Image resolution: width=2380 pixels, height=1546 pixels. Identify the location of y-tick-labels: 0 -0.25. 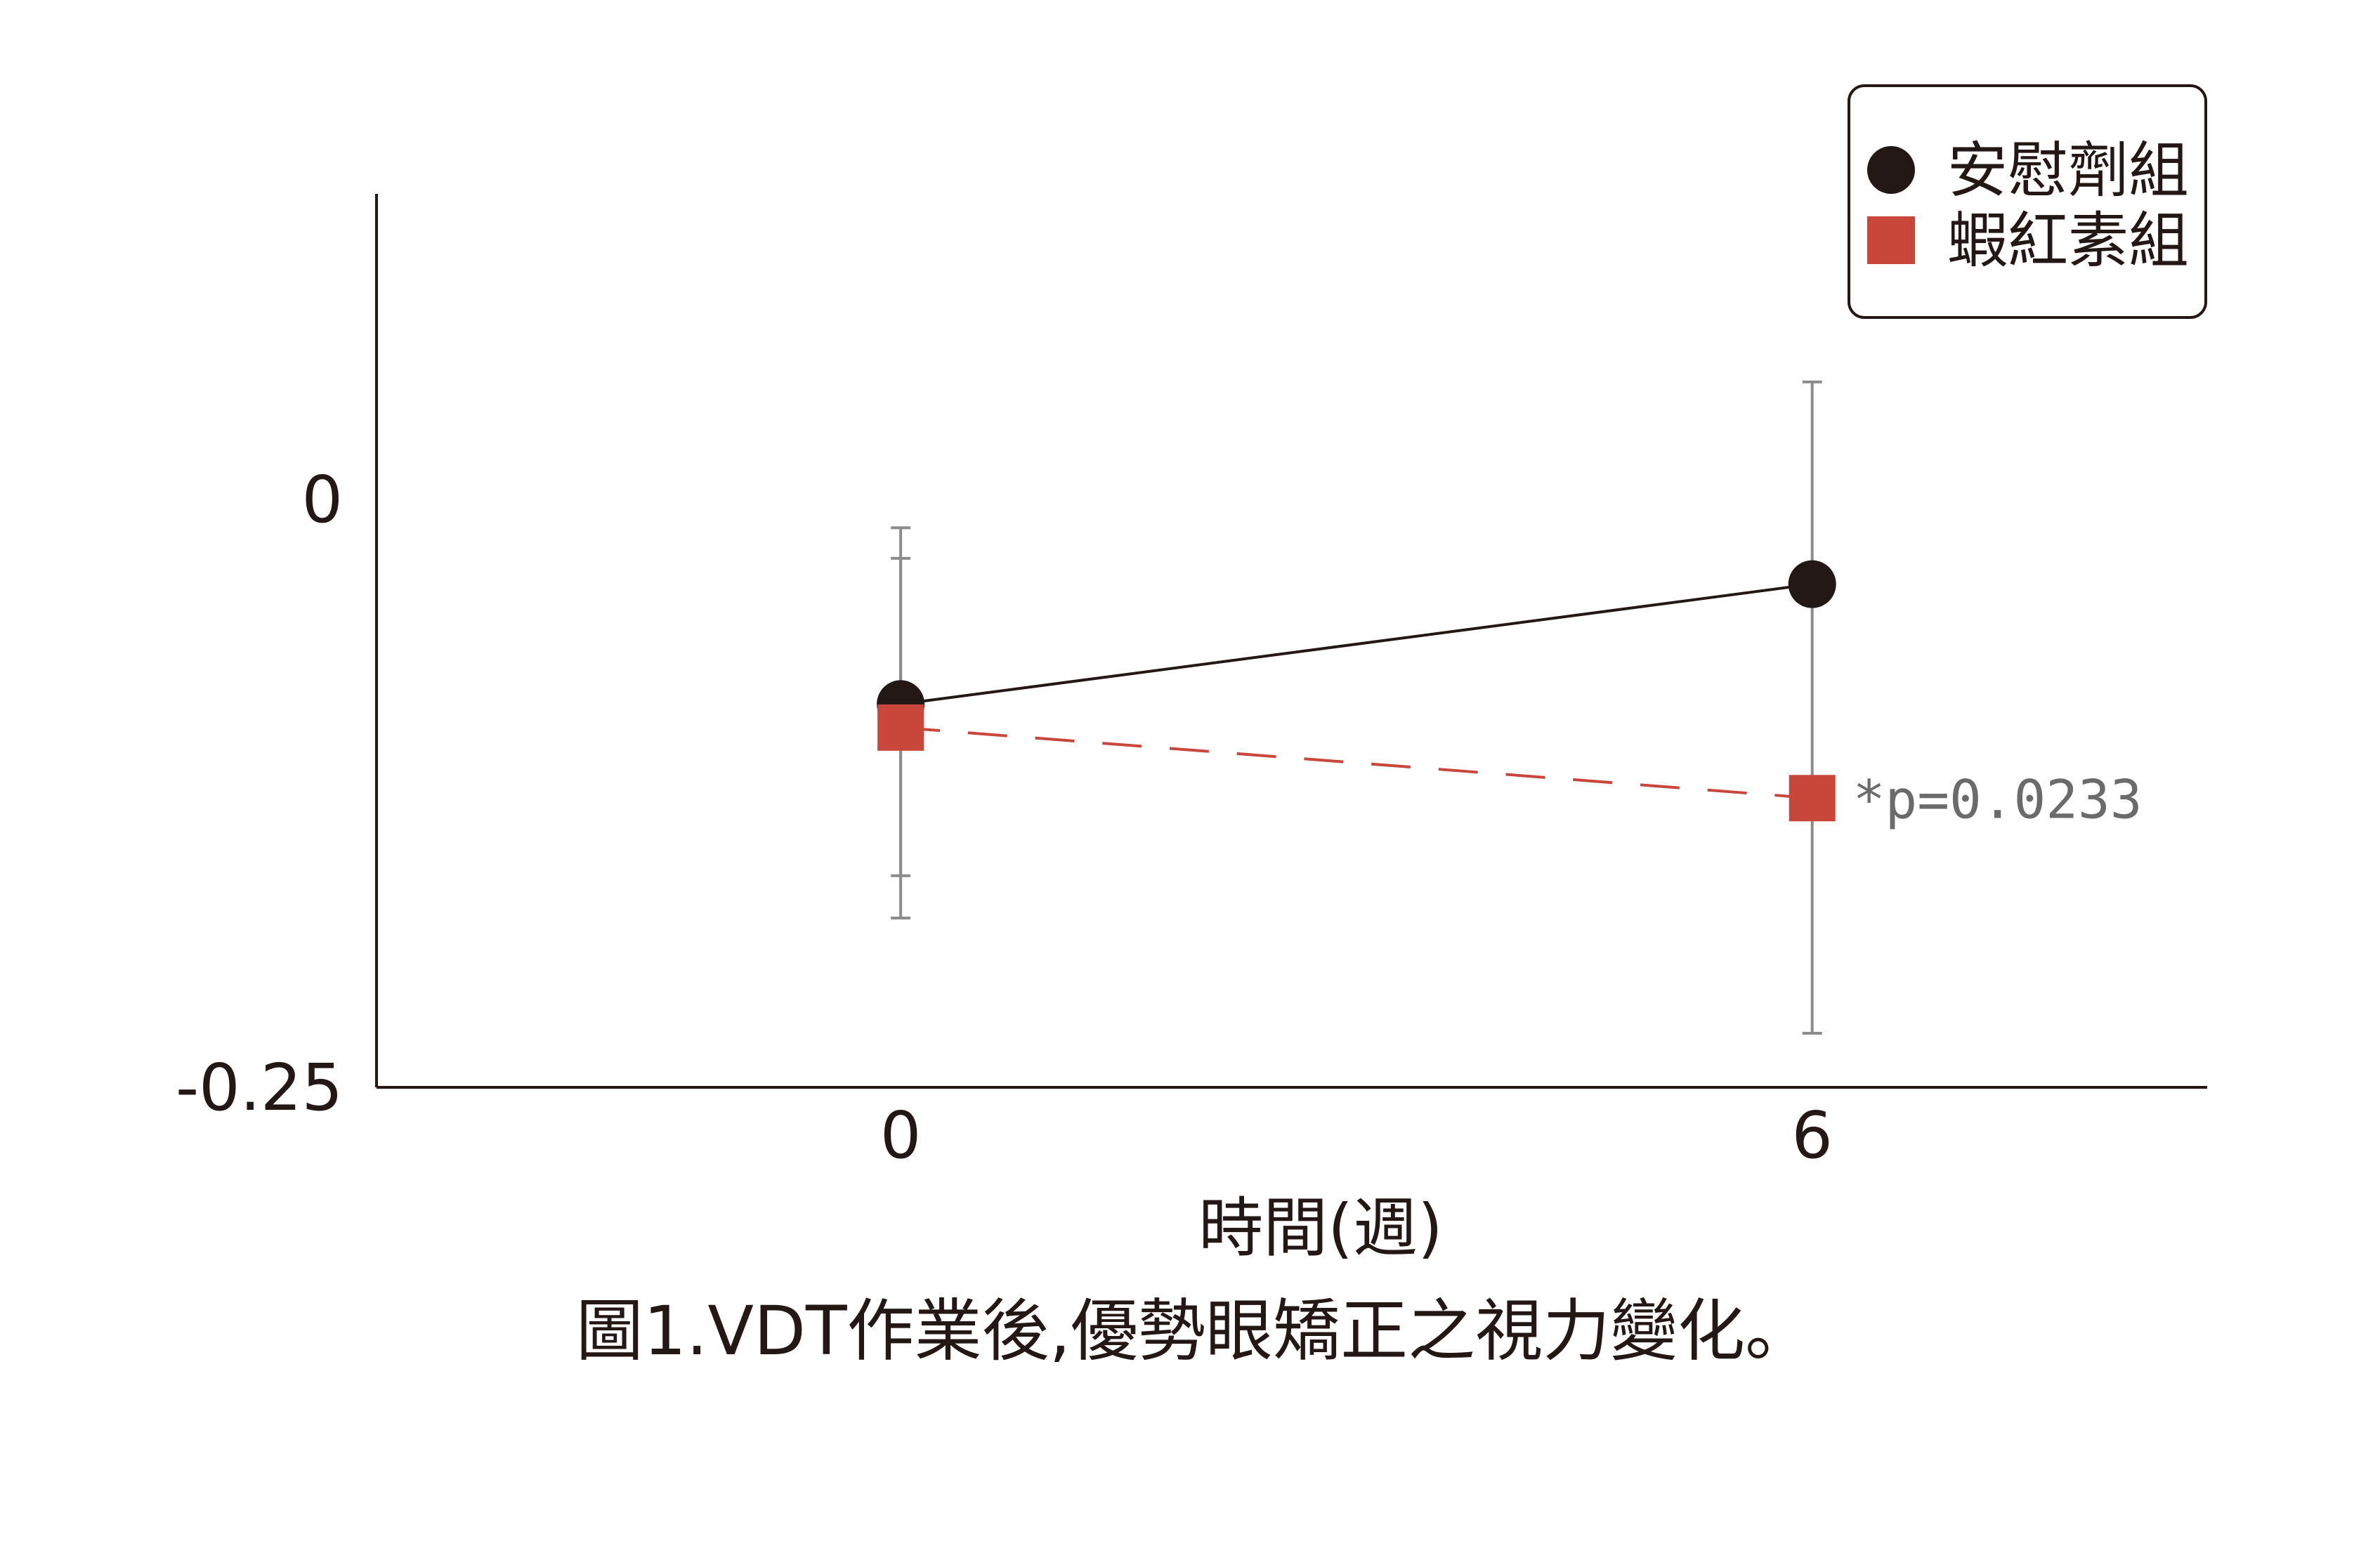
(259, 794).